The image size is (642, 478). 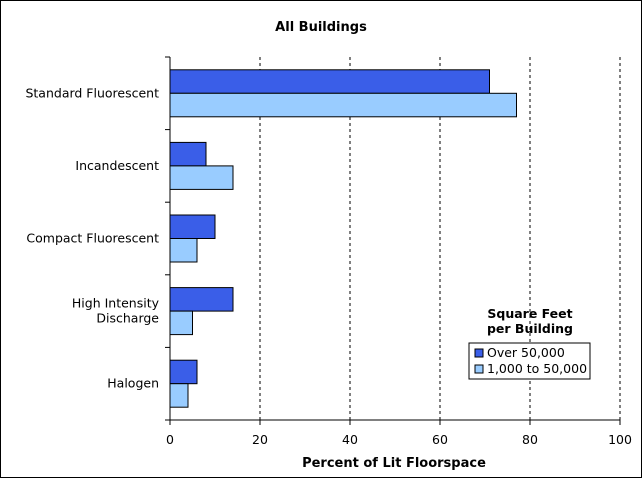 I want to click on chart-title: All Buildings, so click(x=321, y=27).